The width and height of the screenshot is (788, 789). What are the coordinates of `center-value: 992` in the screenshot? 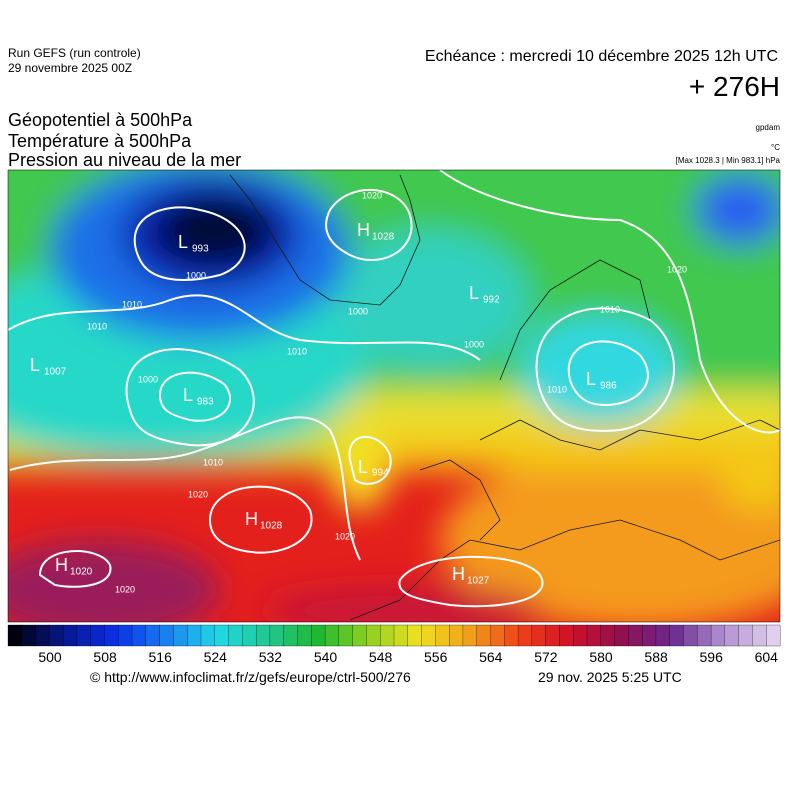 It's located at (491, 300).